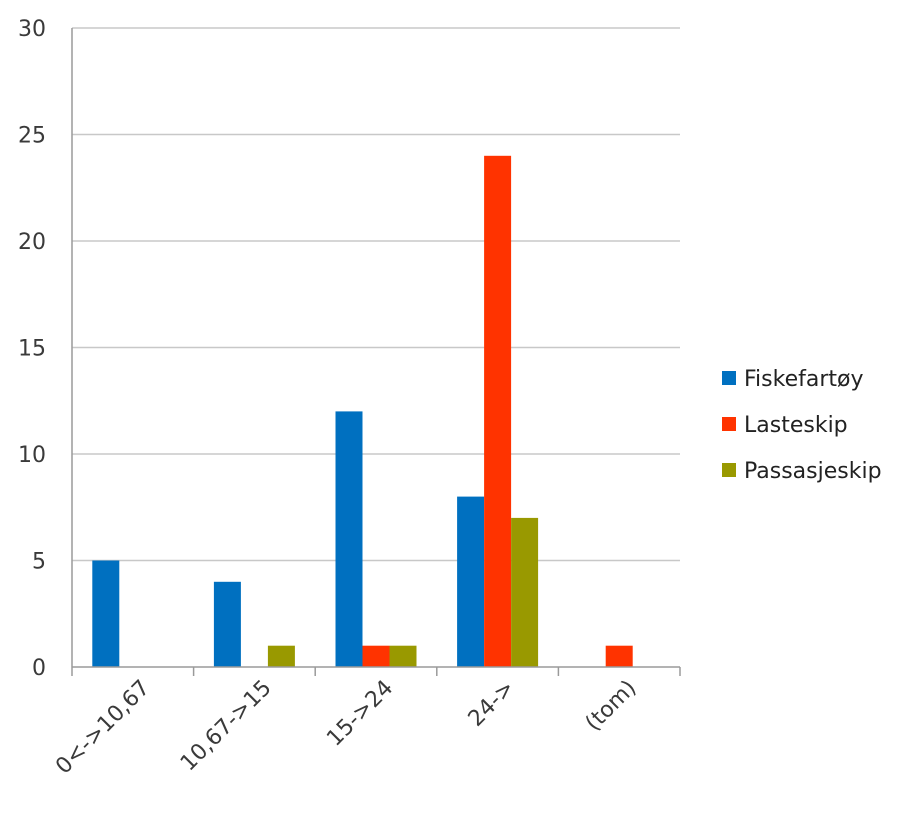 The image size is (917, 815). Describe the element at coordinates (32, 242) in the screenshot. I see `y-tick-label: 20` at that location.